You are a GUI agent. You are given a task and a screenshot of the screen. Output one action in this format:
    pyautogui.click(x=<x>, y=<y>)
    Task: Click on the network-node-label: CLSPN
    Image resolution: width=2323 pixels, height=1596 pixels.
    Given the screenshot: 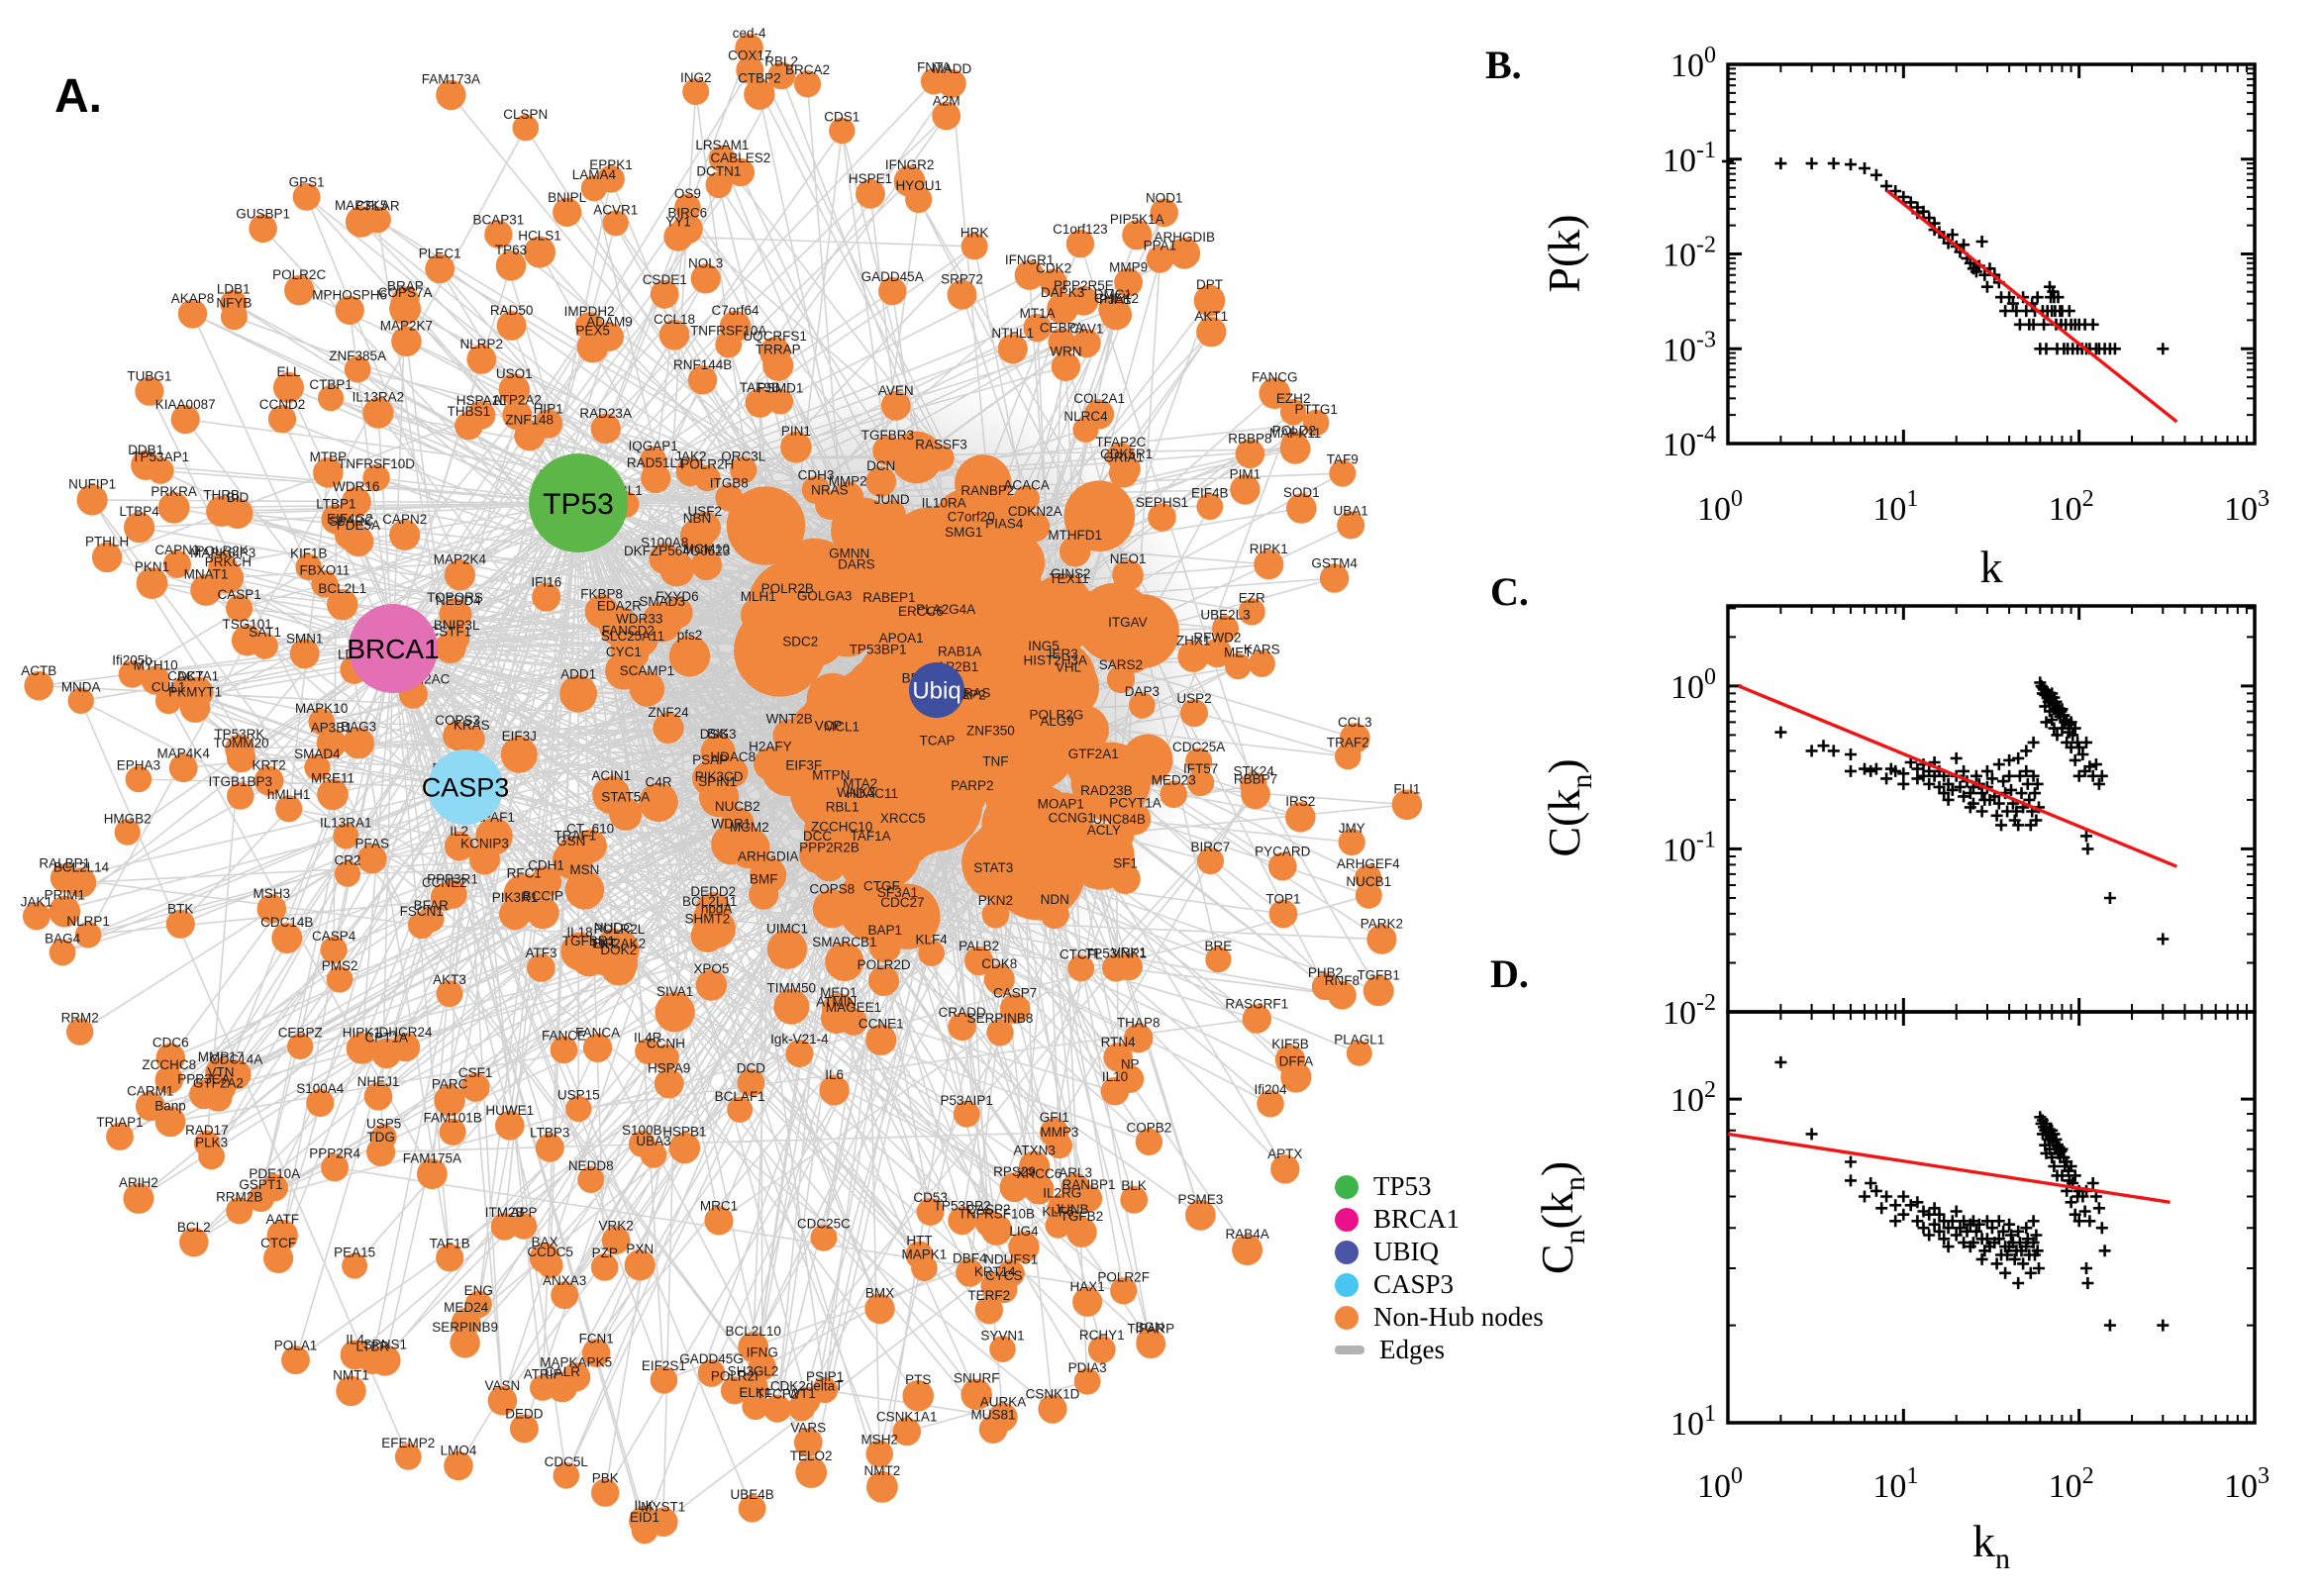 What is the action you would take?
    pyautogui.click(x=525, y=114)
    